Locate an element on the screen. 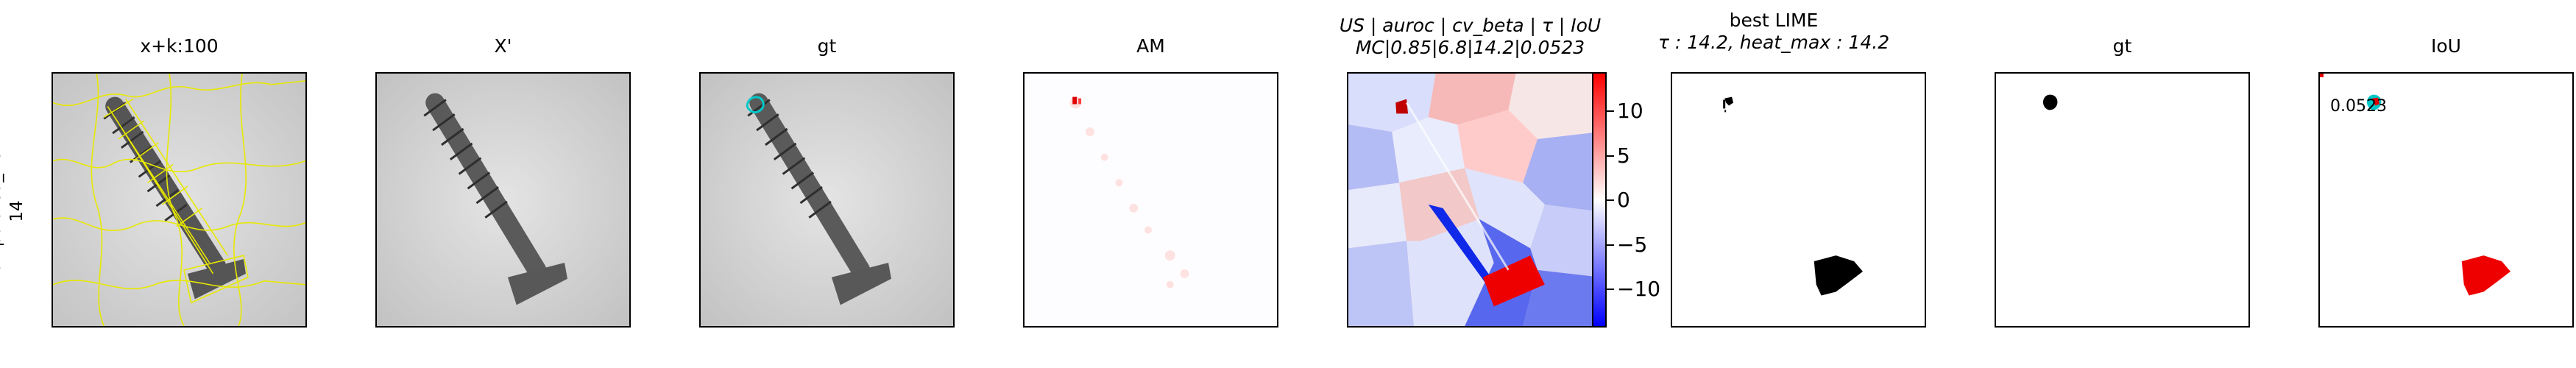  screw-gt-overlay-image is located at coordinates (827, 200).